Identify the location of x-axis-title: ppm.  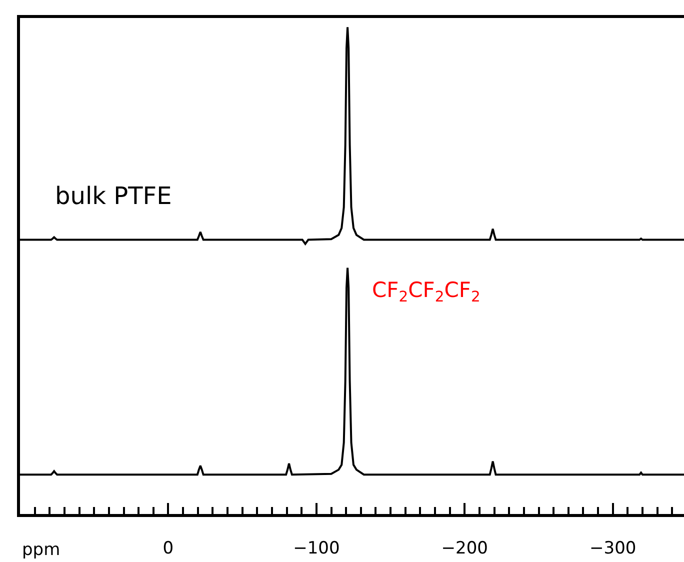
(41, 550).